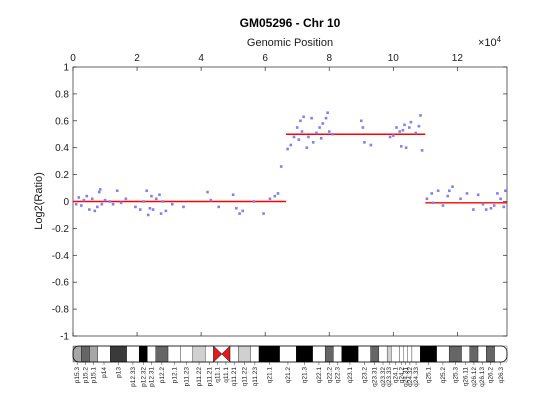 The width and height of the screenshot is (560, 420). What do you see at coordinates (490, 42) in the screenshot?
I see `x-axis-exponent: ×10⁴` at bounding box center [490, 42].